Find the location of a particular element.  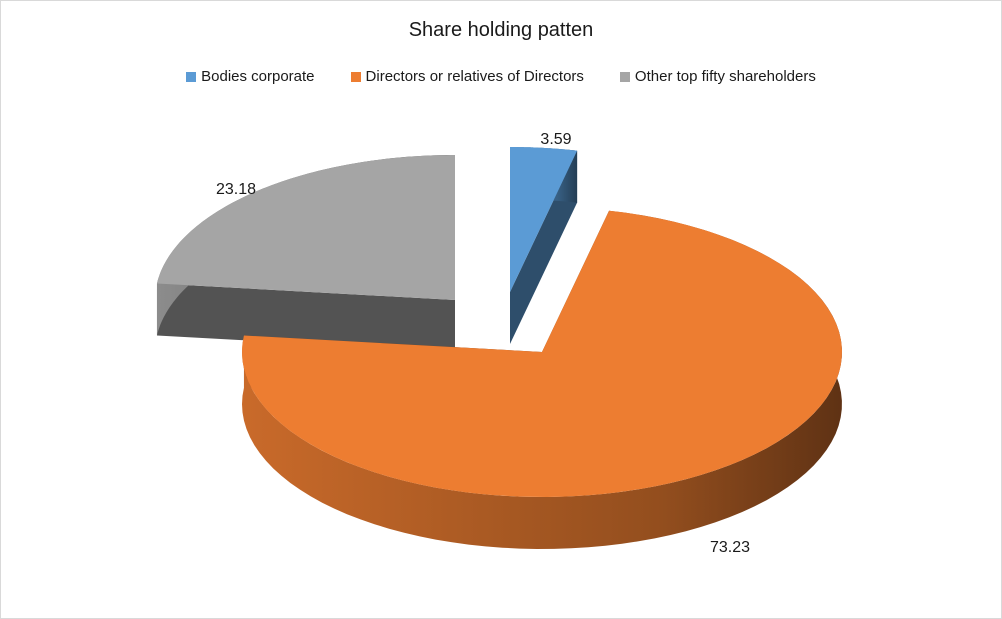

chart-title: Share holding patten is located at coordinates (501, 30).